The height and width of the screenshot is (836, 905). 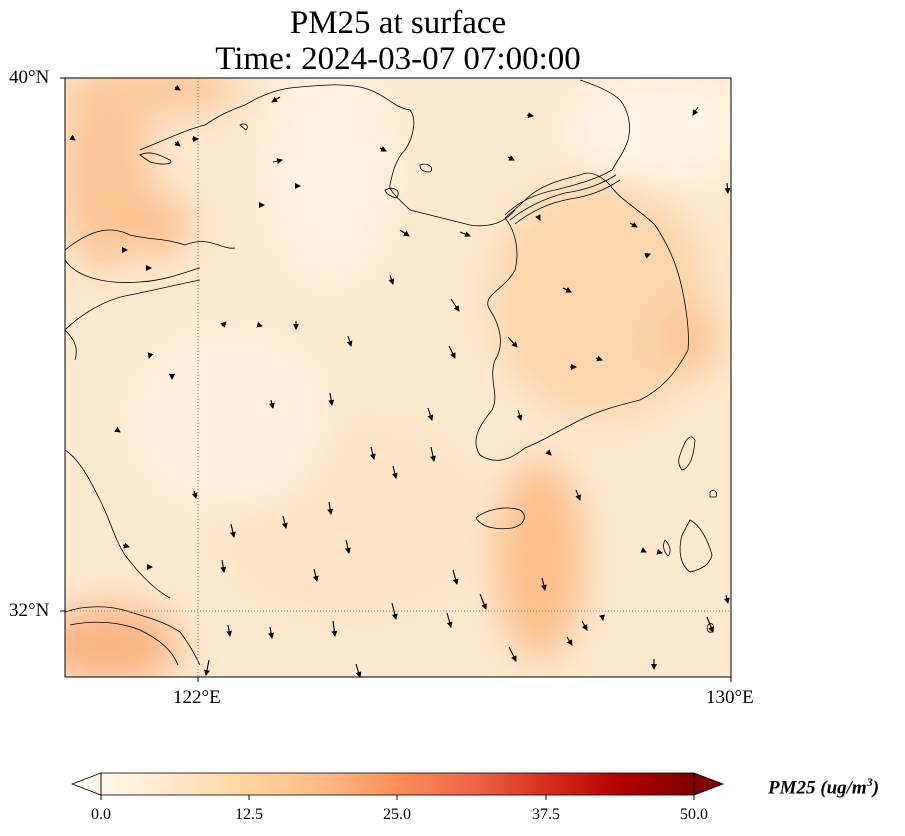 What do you see at coordinates (397, 786) in the screenshot?
I see `colorbar` at bounding box center [397, 786].